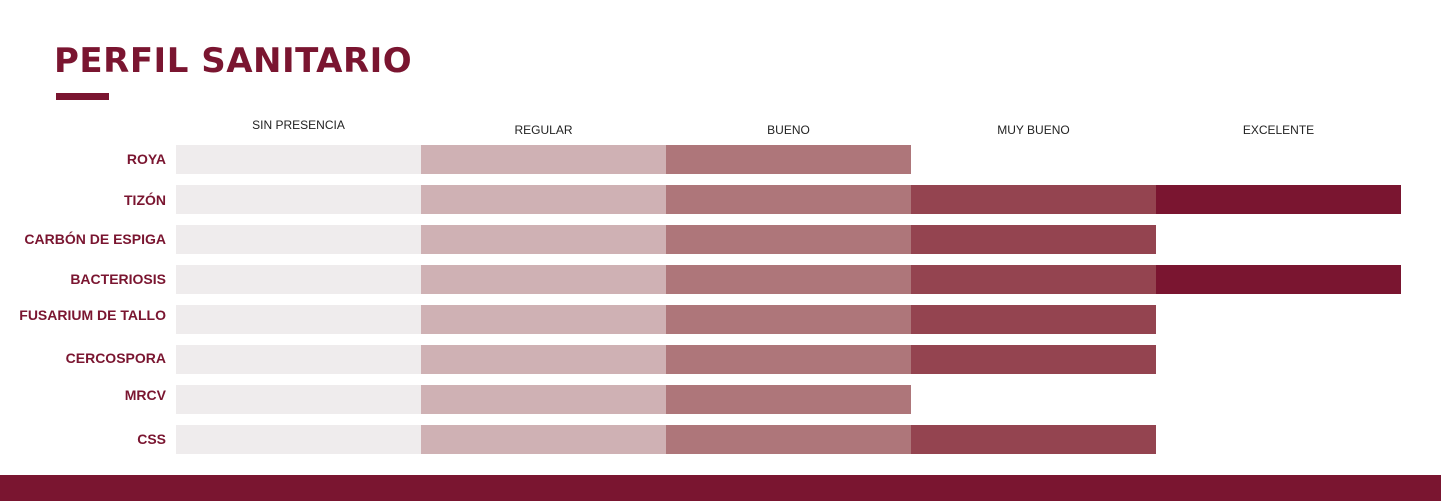 This screenshot has height=501, width=1441. What do you see at coordinates (720, 488) in the screenshot?
I see `footer-bar` at bounding box center [720, 488].